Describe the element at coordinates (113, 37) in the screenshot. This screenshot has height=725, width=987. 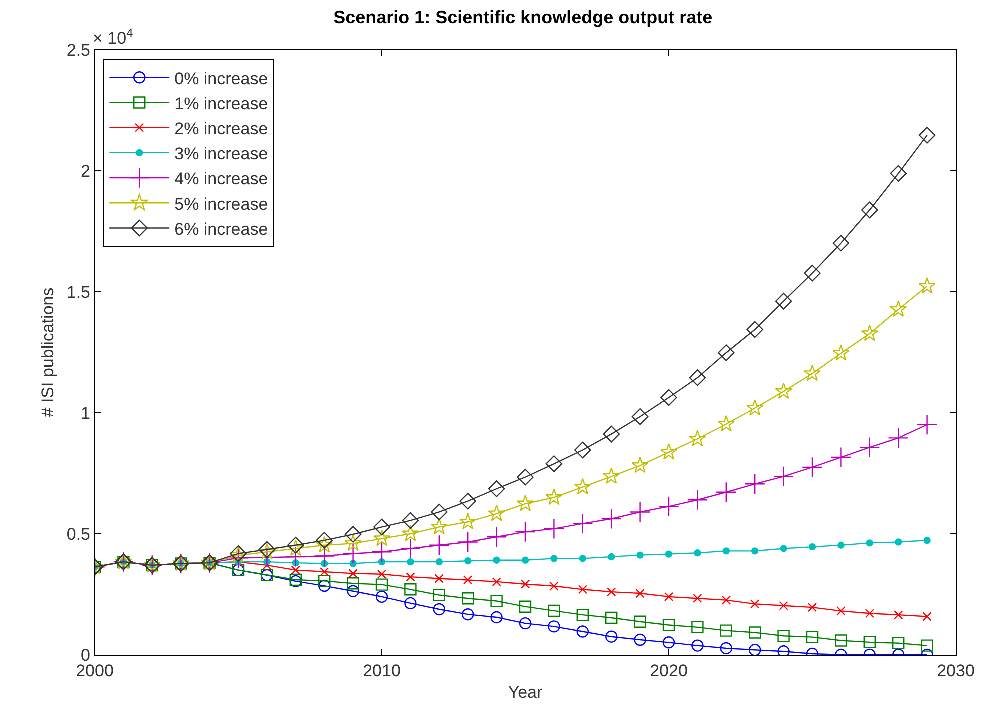
I see `text: × 10$^{4}$` at that location.